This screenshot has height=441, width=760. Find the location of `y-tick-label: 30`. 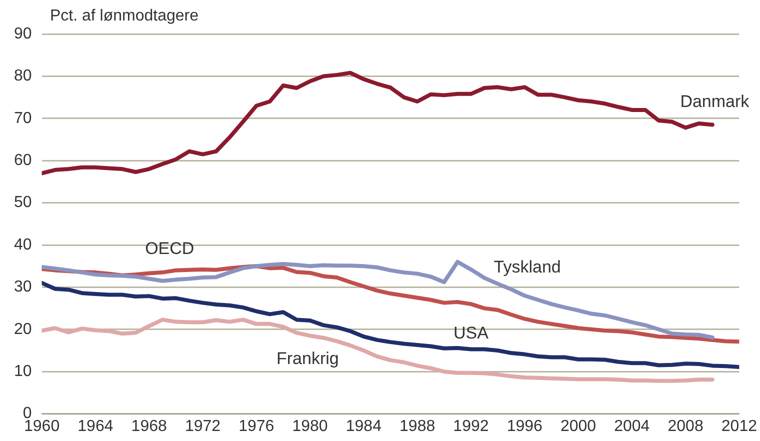

y-tick-label: 30 is located at coordinates (23, 287).